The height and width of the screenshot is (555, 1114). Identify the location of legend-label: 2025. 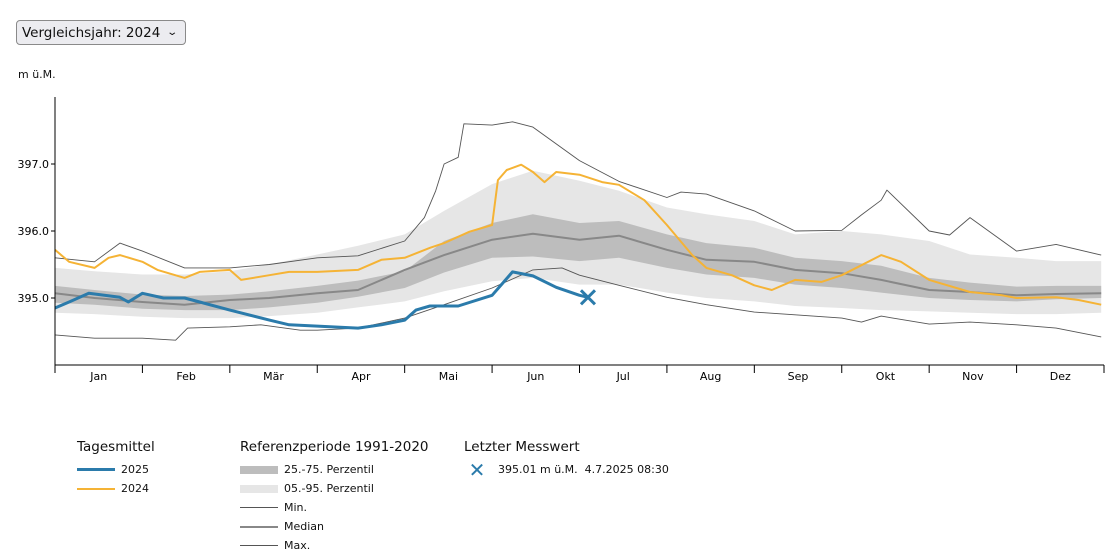
(135, 469).